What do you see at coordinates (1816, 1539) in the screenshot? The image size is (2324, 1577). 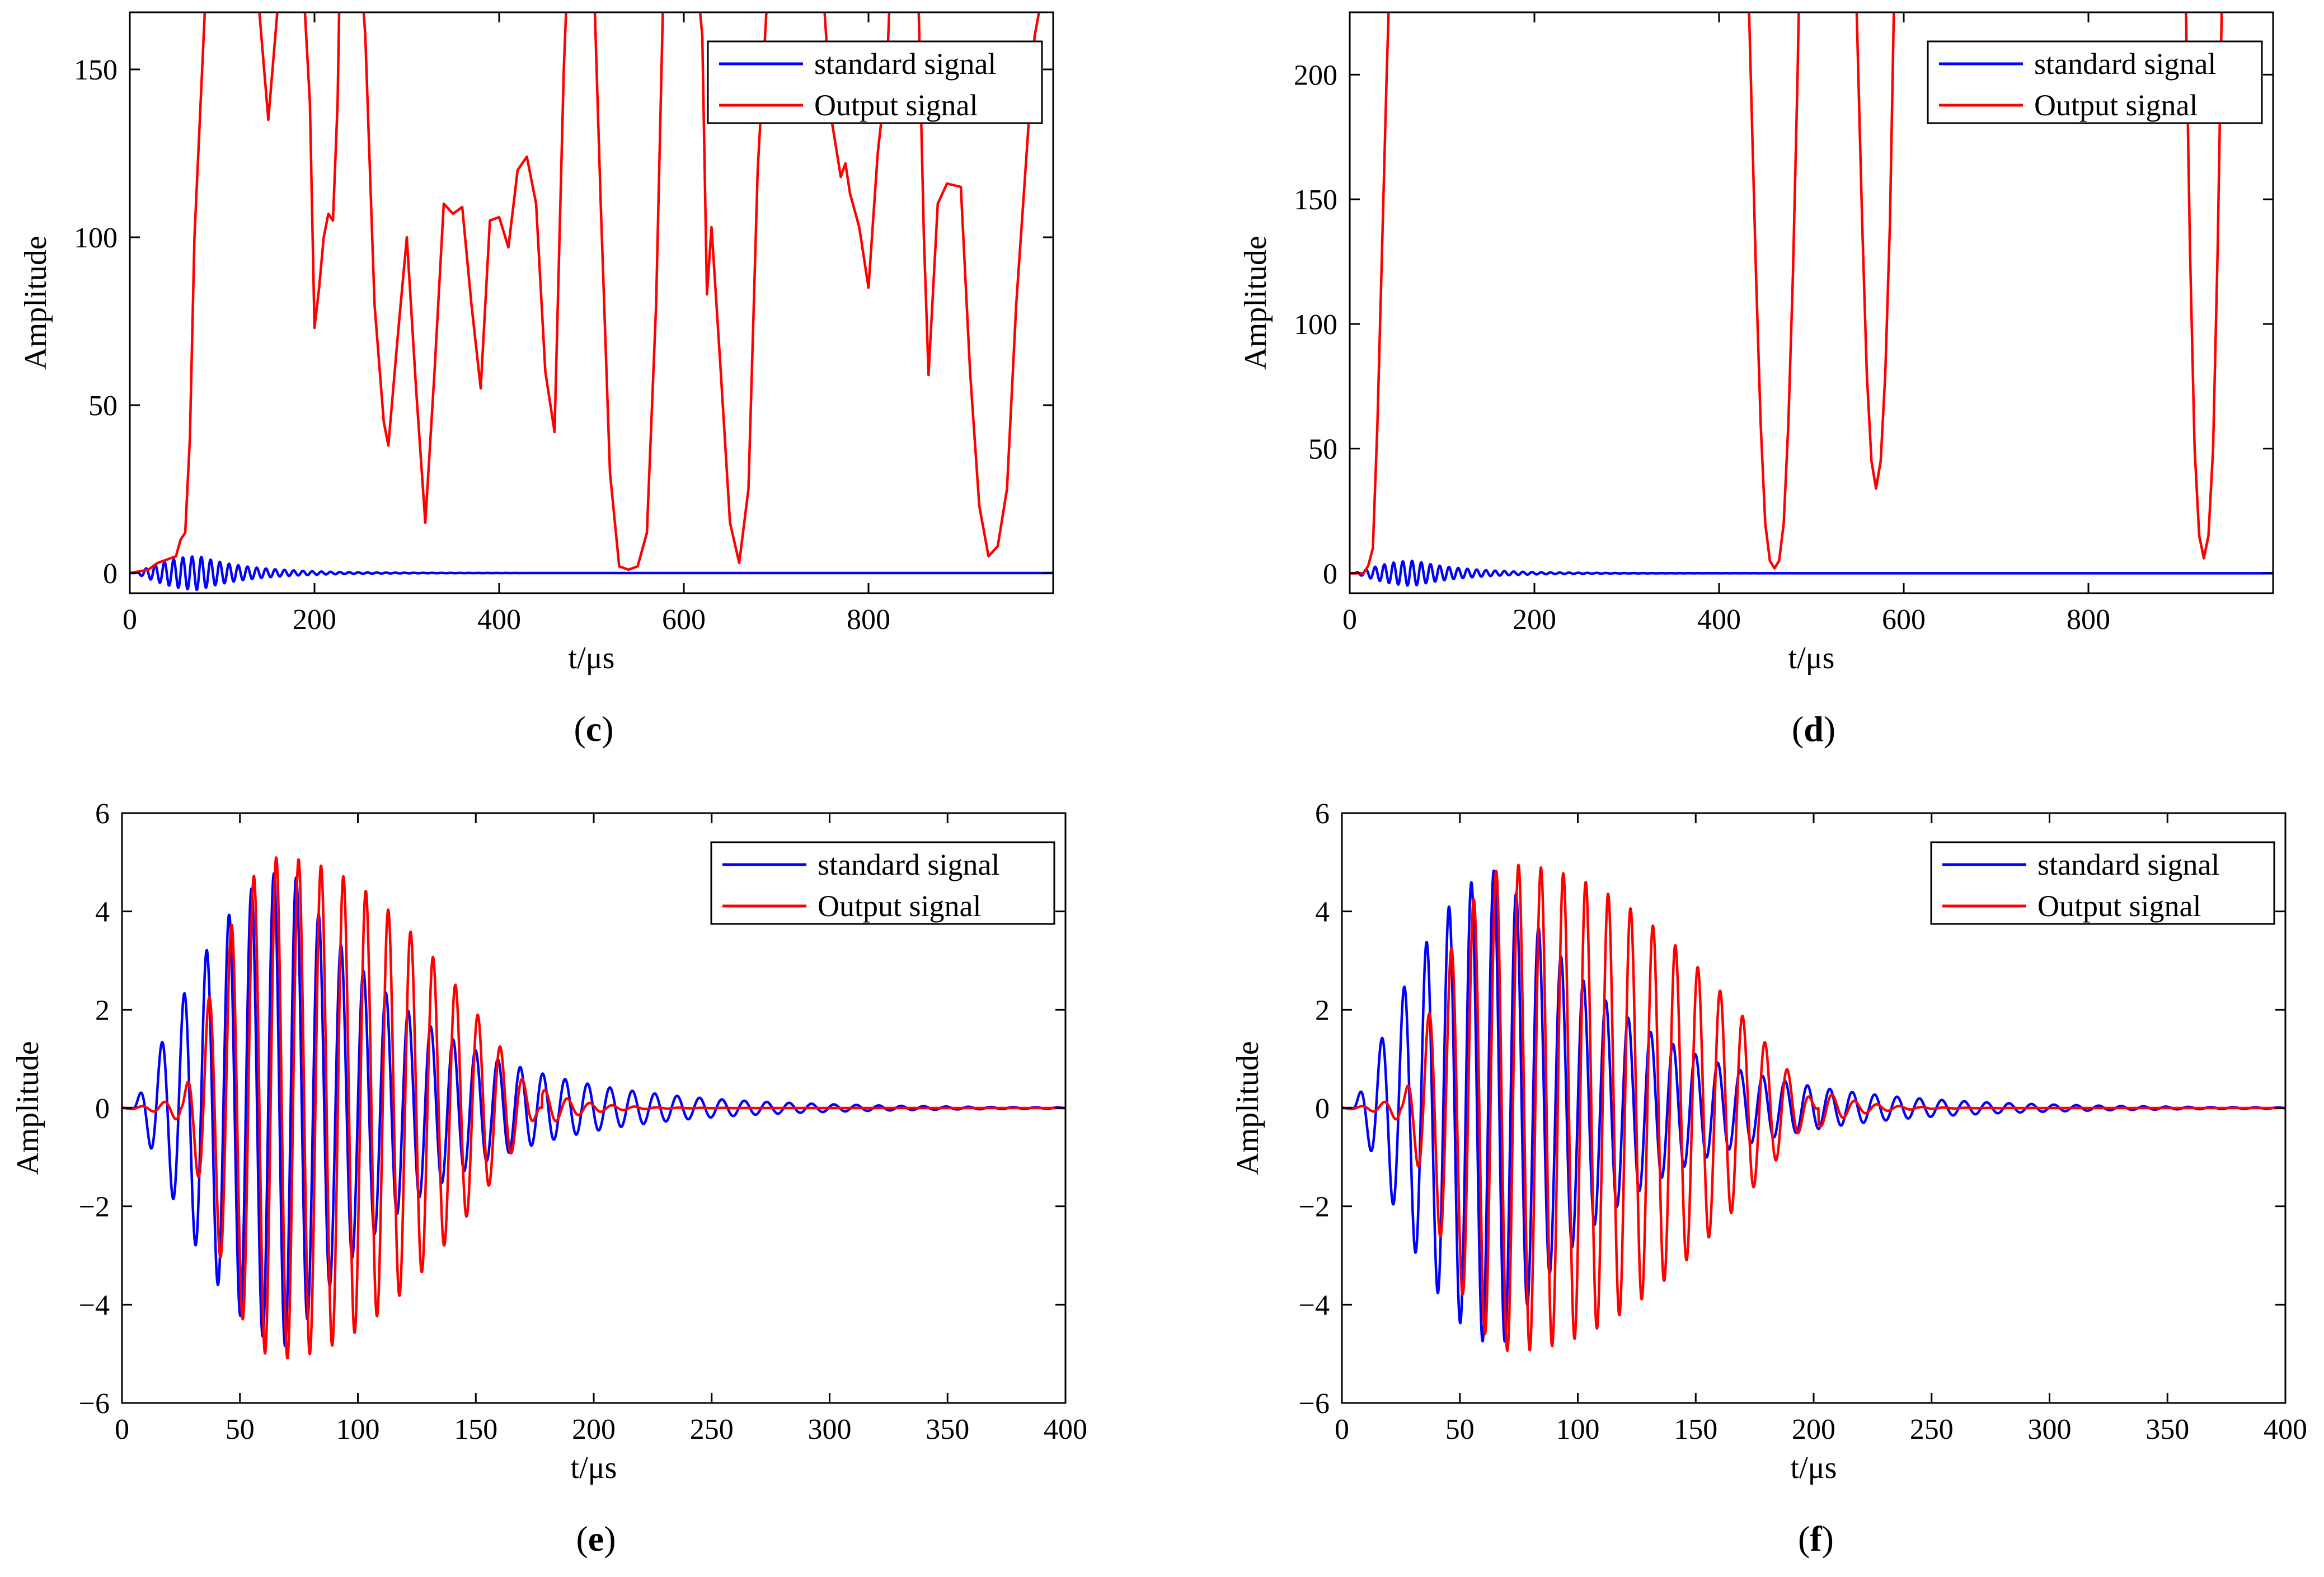 I see `panel-label: (f)` at bounding box center [1816, 1539].